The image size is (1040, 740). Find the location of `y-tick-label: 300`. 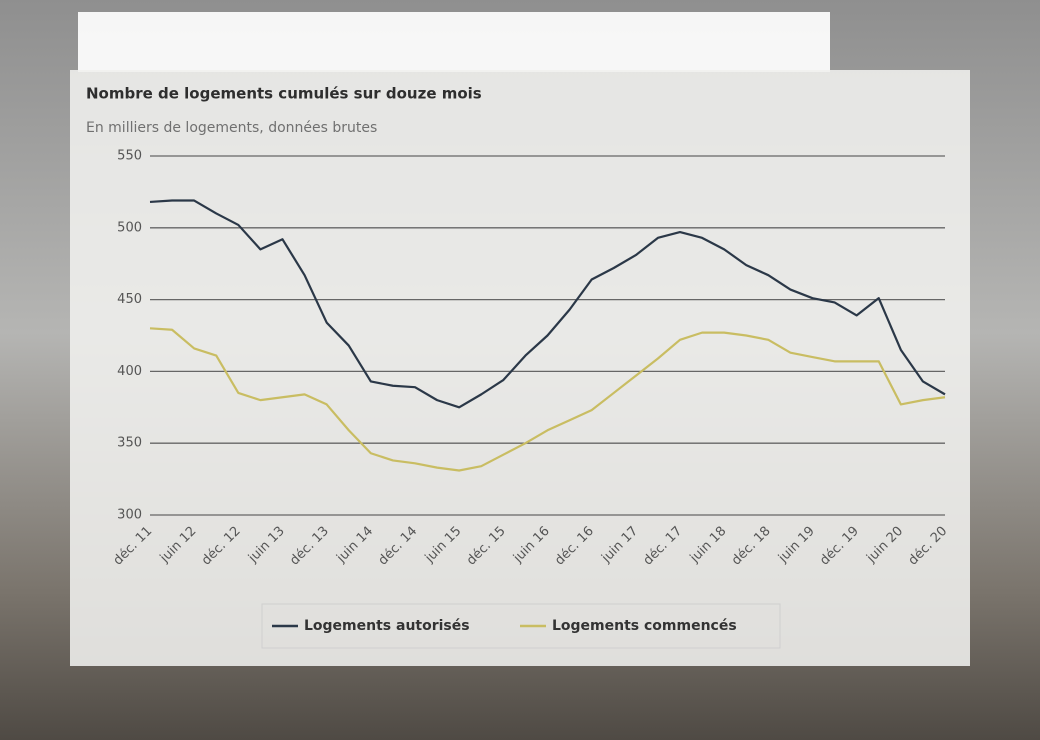

y-tick-label: 300 is located at coordinates (129, 515).